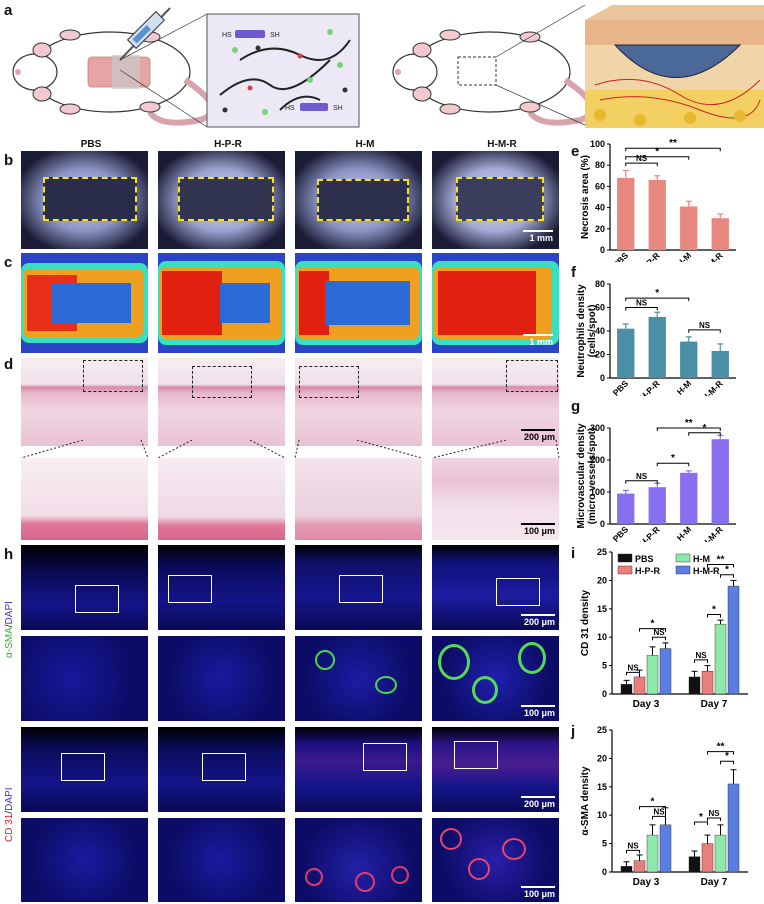 Image resolution: width=764 pixels, height=904 pixels. What do you see at coordinates (714, 704) in the screenshot?
I see `x-tick-label: Day 7` at bounding box center [714, 704].